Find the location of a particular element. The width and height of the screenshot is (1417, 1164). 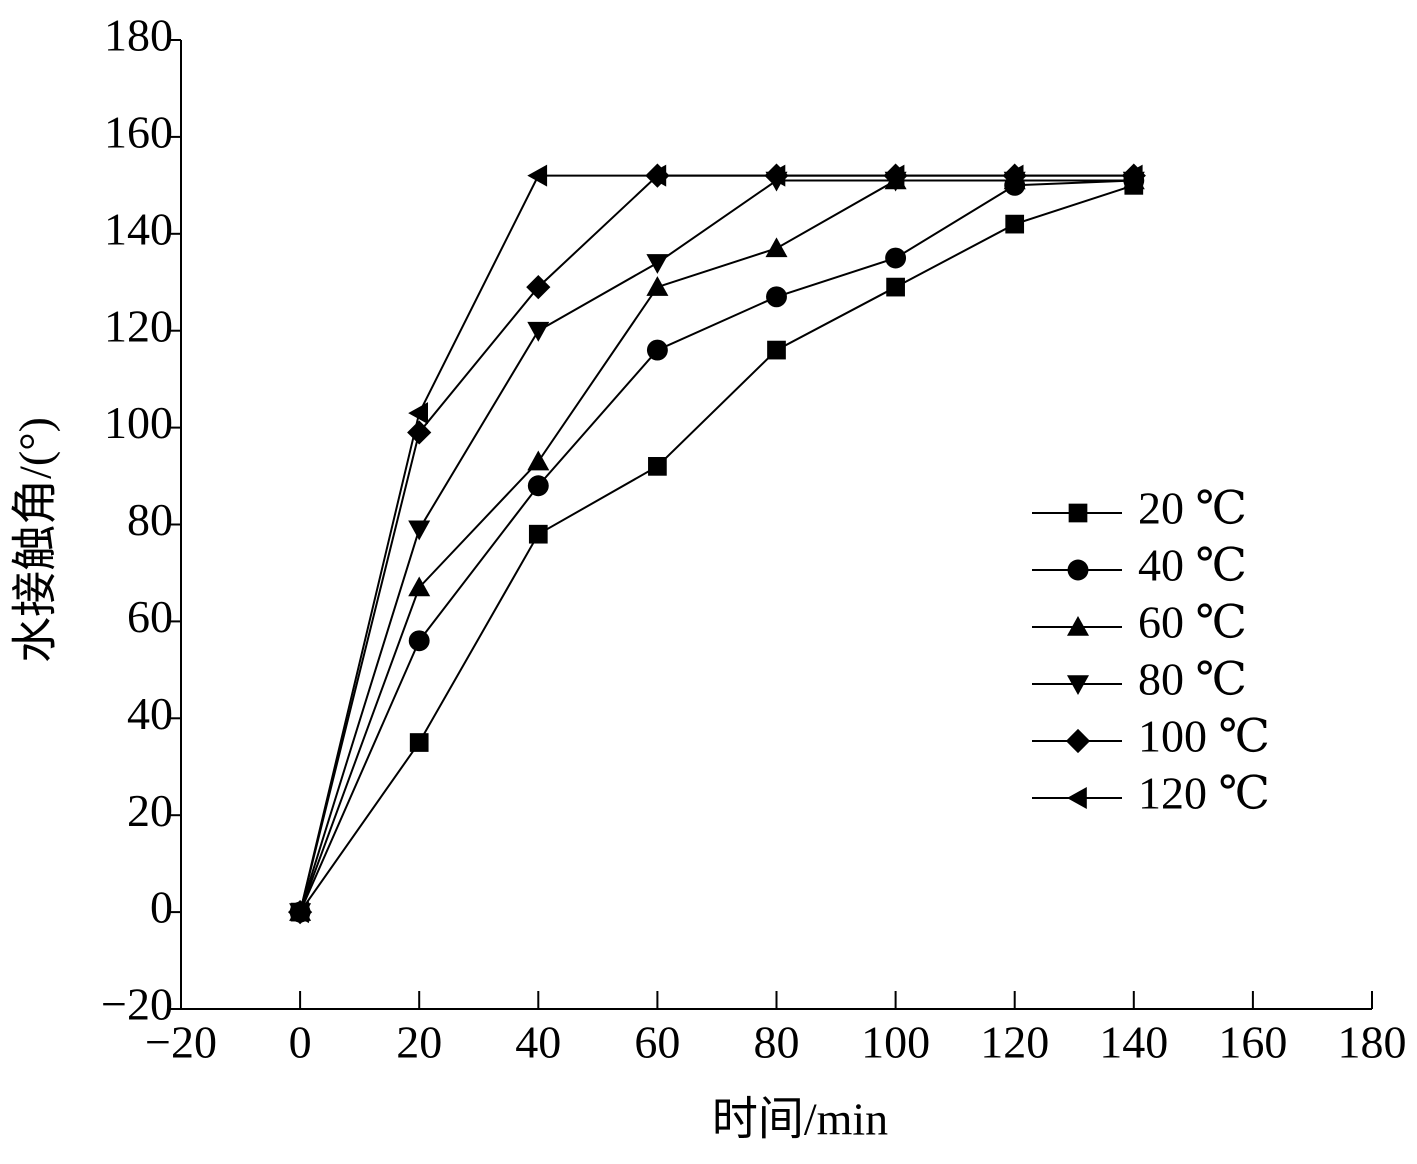

y-tick-label: 180 is located at coordinates (138, 35).